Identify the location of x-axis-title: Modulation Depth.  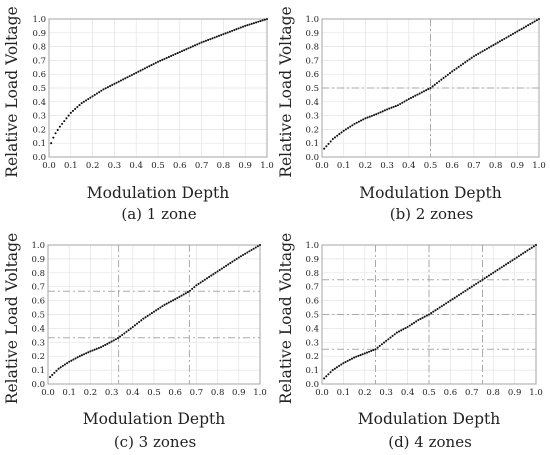
(430, 193).